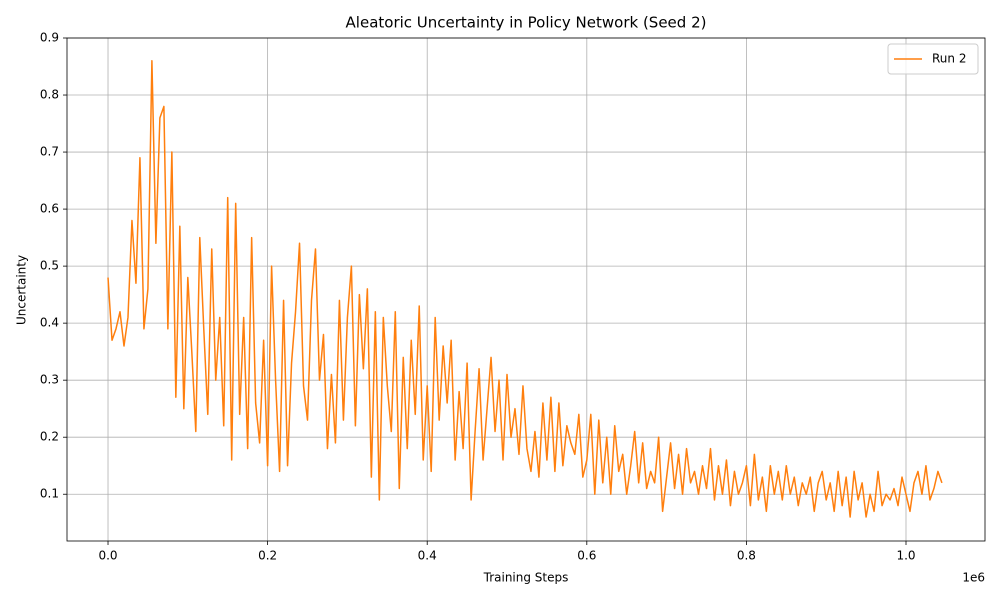 This screenshot has height=600, width=1000. I want to click on x-tick-label: 0.4, so click(427, 556).